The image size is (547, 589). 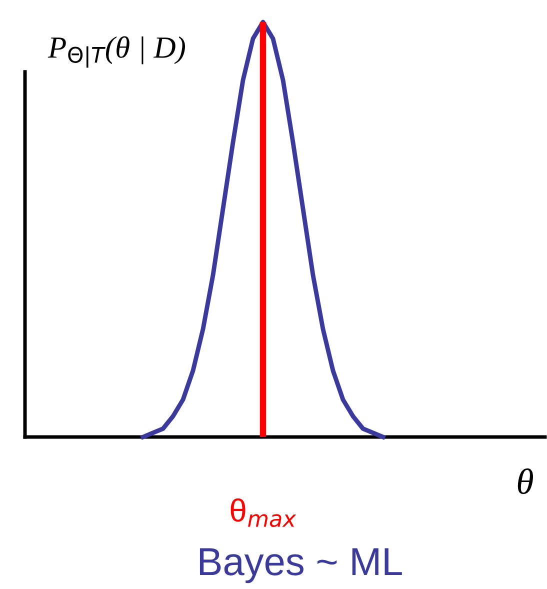 What do you see at coordinates (301, 566) in the screenshot?
I see `text: Bayes ~ ML` at bounding box center [301, 566].